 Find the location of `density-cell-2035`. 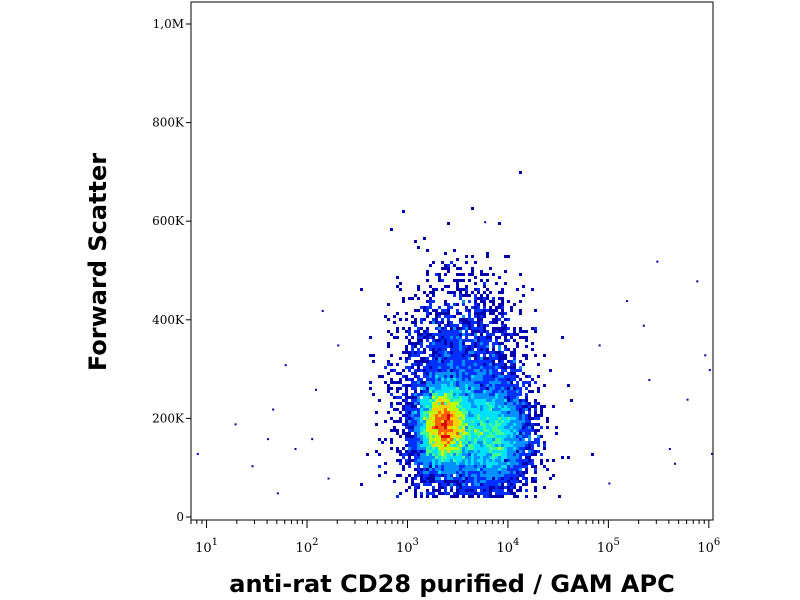

density-cell-2035 is located at coordinates (403, 211).